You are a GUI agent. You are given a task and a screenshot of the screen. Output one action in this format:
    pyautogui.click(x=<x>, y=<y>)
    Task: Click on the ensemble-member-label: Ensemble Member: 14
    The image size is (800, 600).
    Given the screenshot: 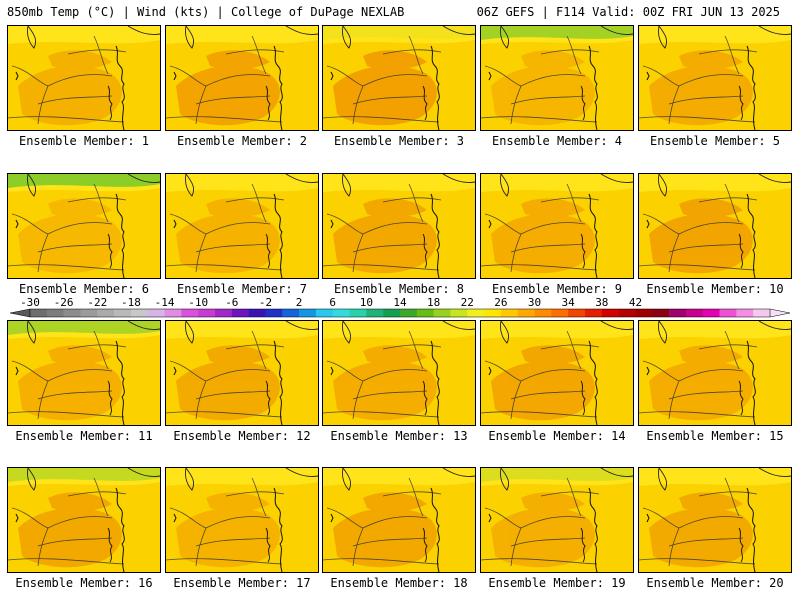 What is the action you would take?
    pyautogui.click(x=557, y=436)
    